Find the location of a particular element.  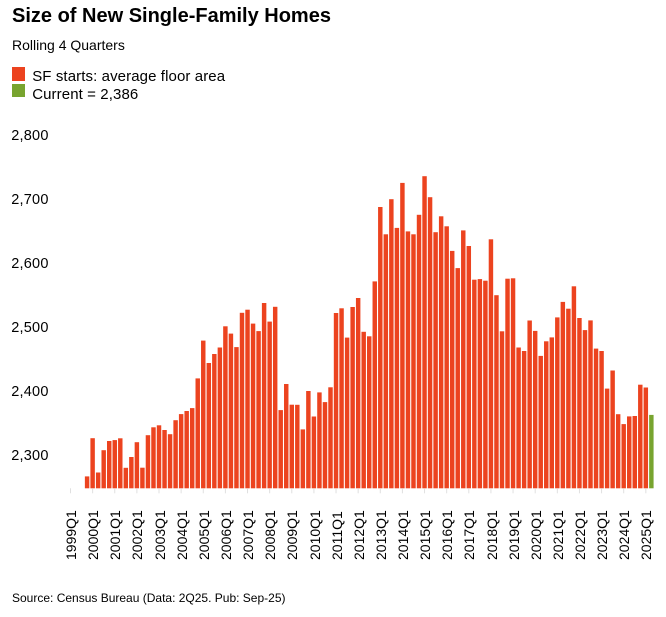

svg-text: 2,700 is located at coordinates (29, 200).